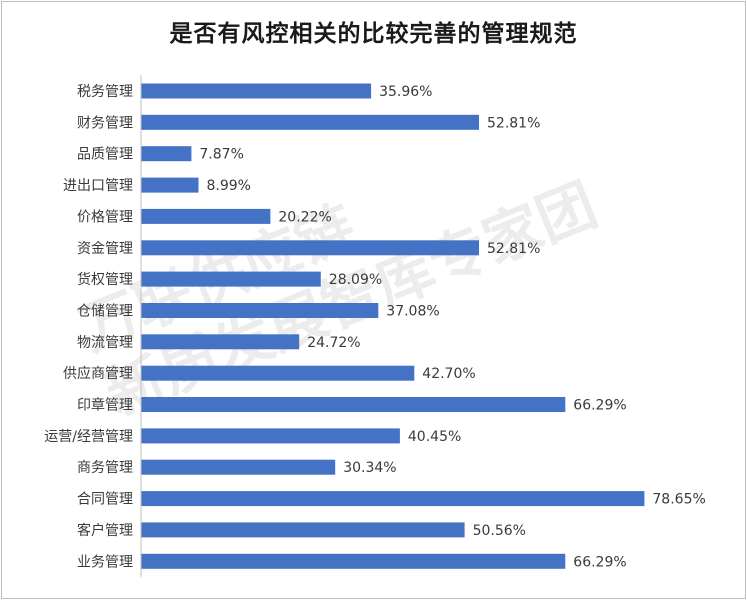  I want to click on category-label: 进出口管理, so click(98, 186).